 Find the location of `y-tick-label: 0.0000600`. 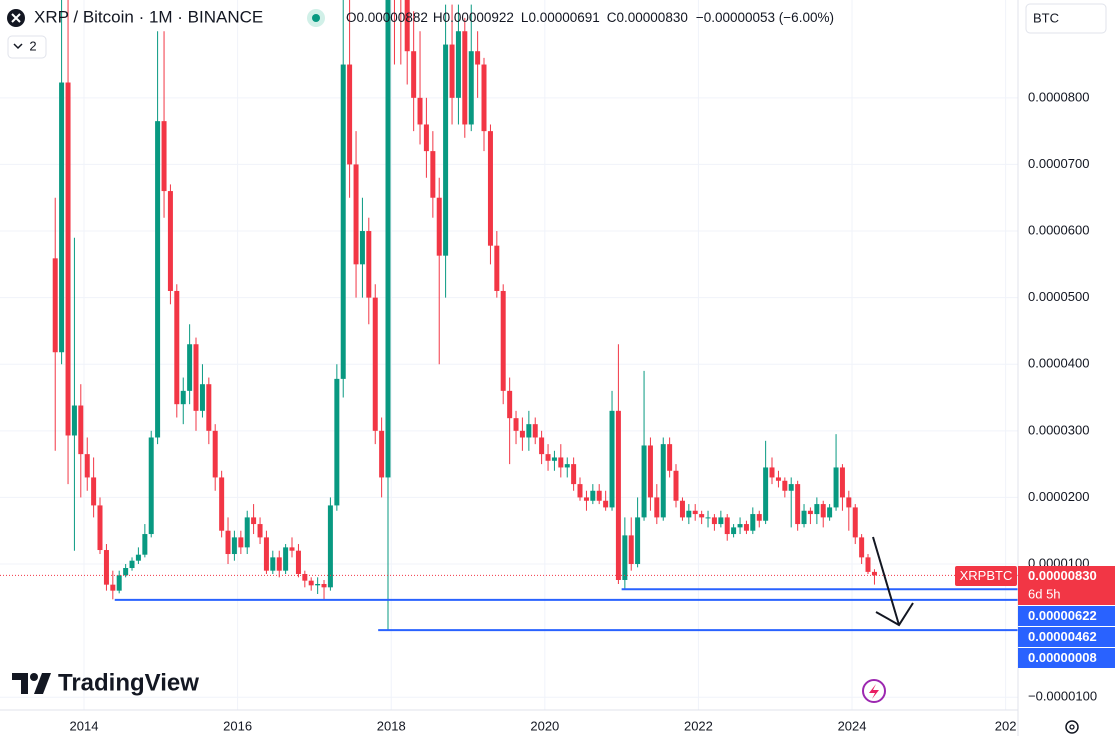

y-tick-label: 0.0000600 is located at coordinates (1058, 229).